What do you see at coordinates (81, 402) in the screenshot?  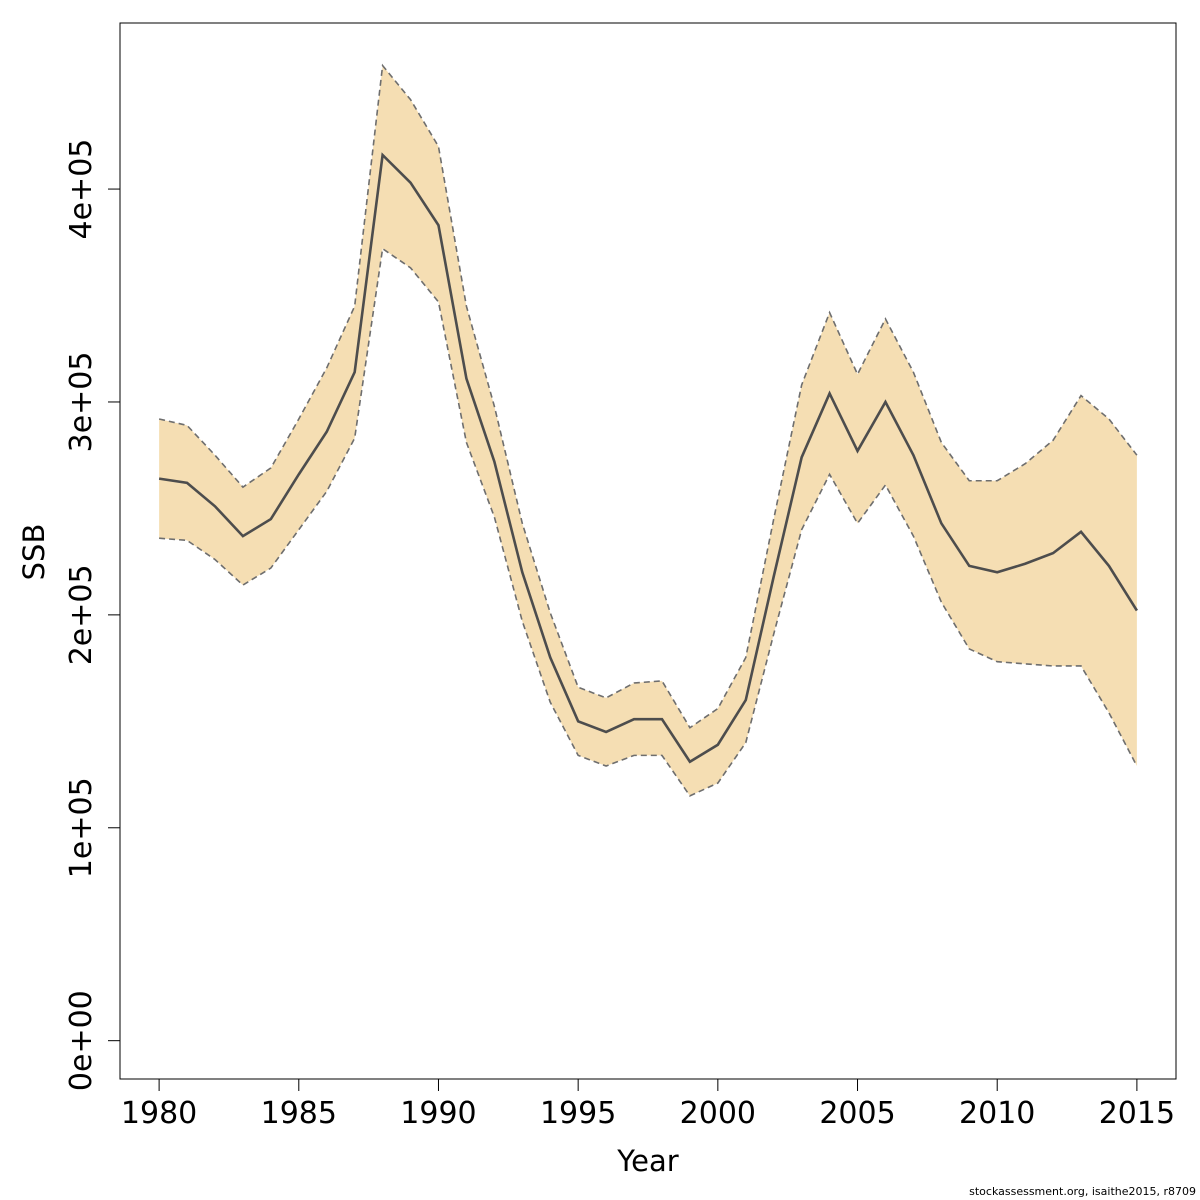 I see `y-tick-label: 3e+05` at bounding box center [81, 402].